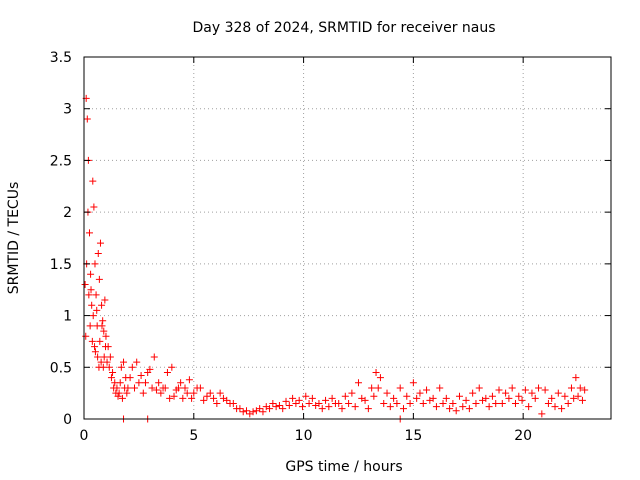  Describe the element at coordinates (67, 317) in the screenshot. I see `y-tick-label: 1` at that location.